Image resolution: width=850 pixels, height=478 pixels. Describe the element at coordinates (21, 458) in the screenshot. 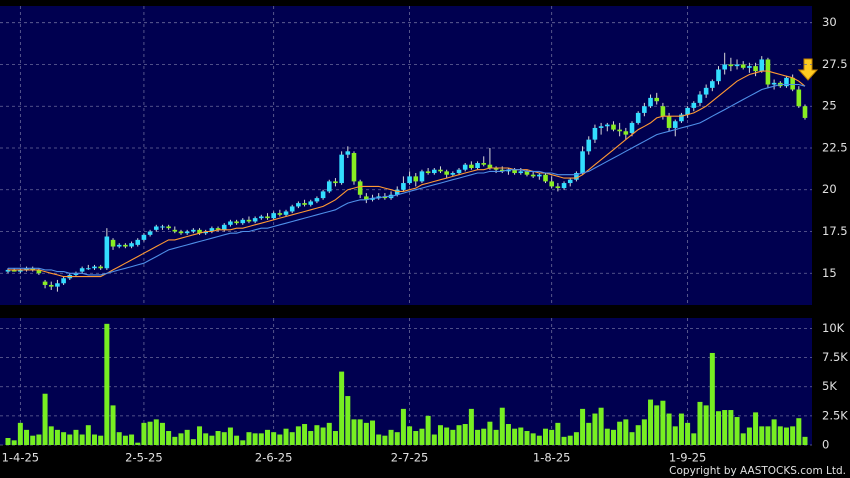

I see `x-tick-label: 1-4-25` at that location.